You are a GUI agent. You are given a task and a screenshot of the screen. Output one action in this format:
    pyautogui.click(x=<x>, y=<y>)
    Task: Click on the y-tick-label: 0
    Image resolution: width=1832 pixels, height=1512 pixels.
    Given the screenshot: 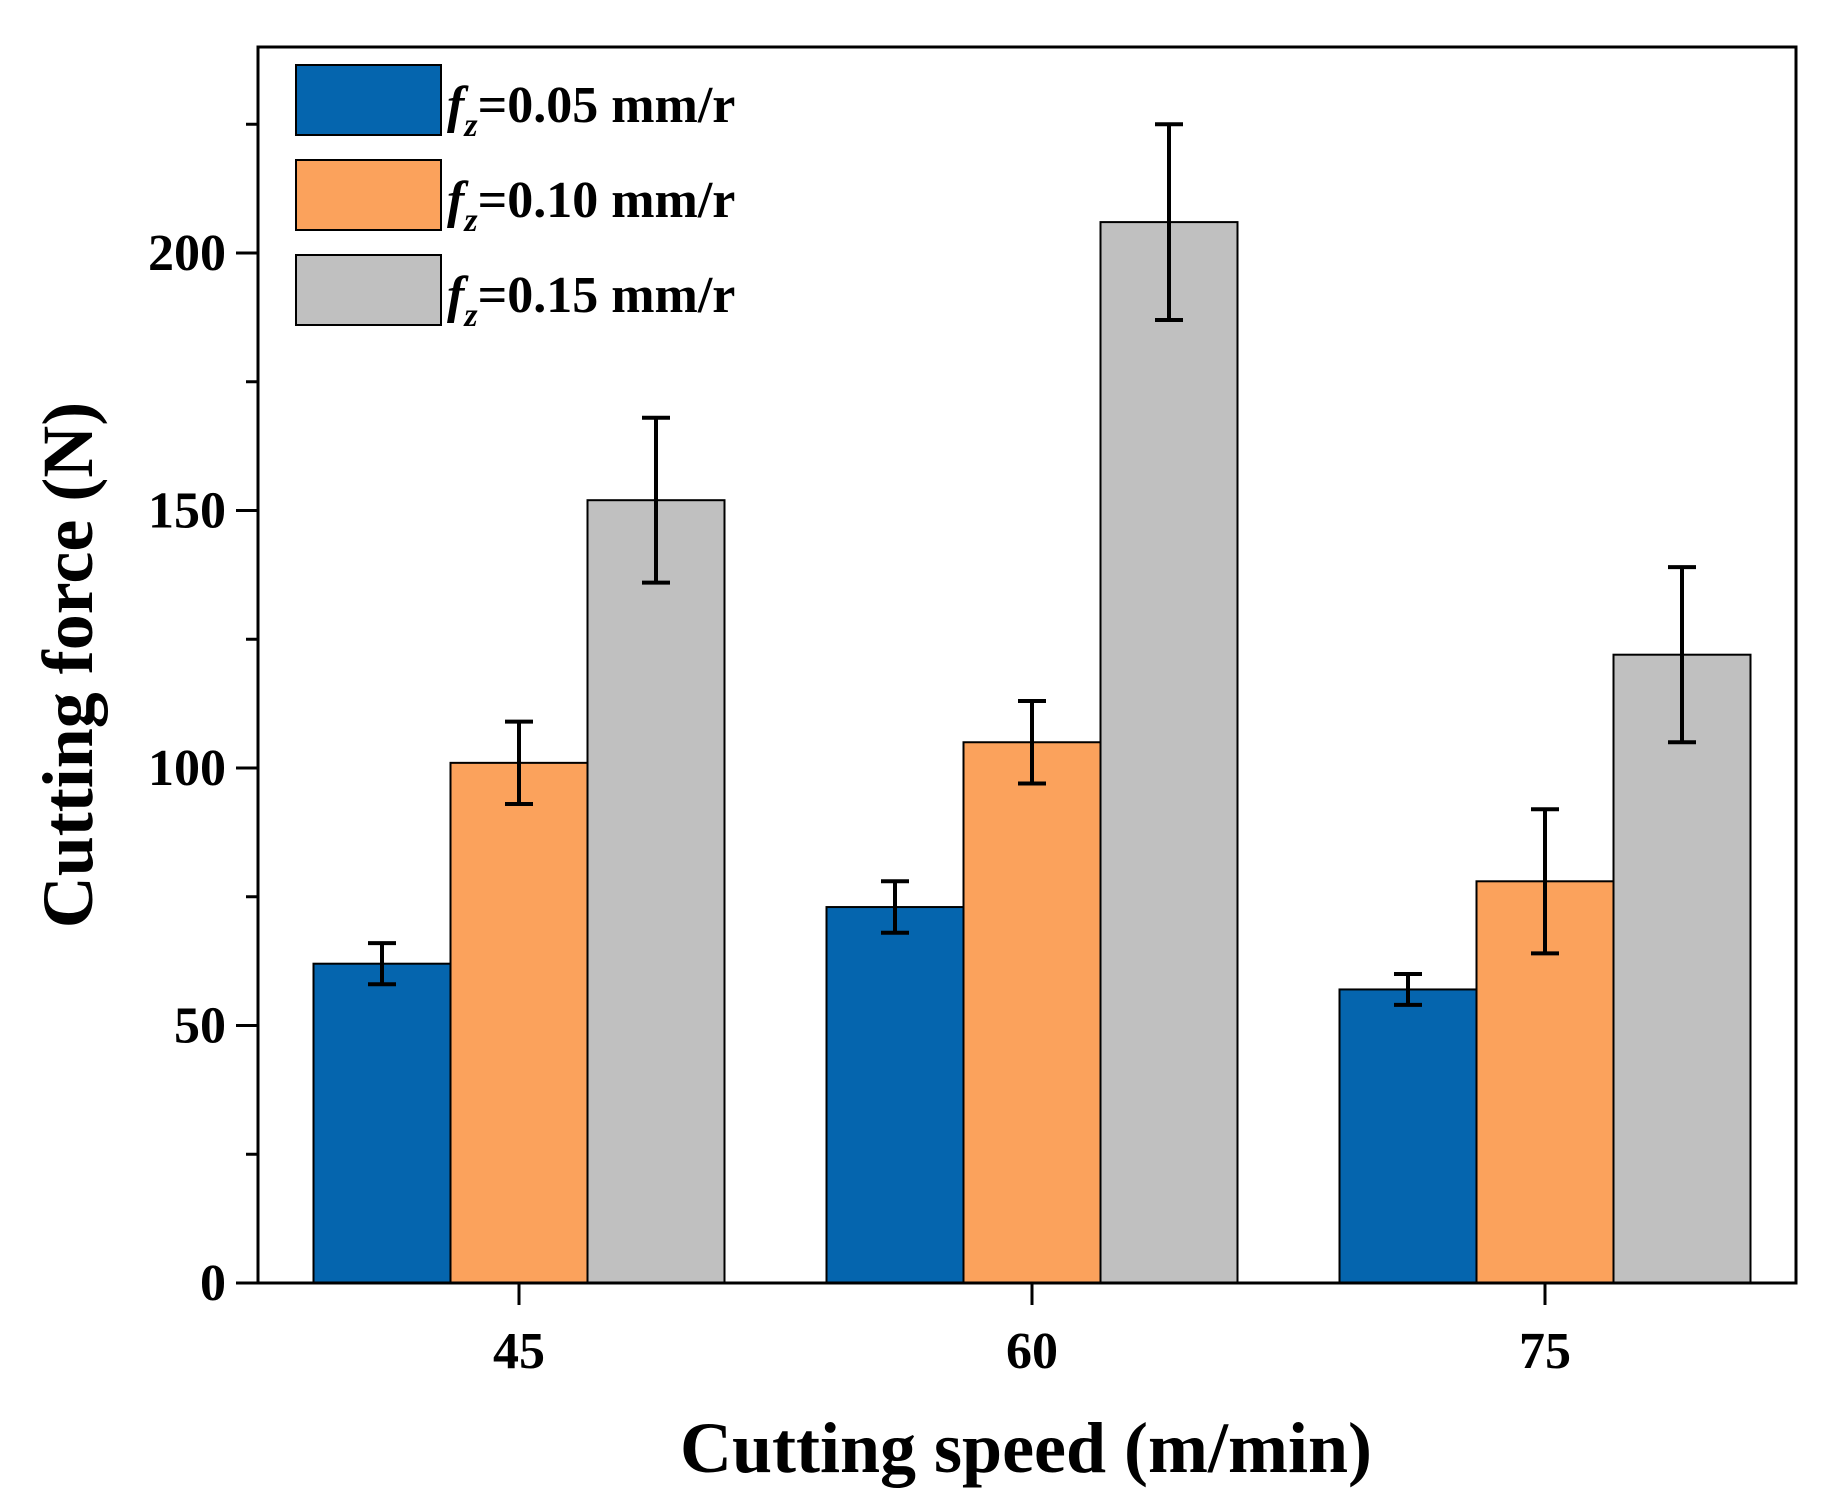 What is the action you would take?
    pyautogui.click(x=213, y=1283)
    